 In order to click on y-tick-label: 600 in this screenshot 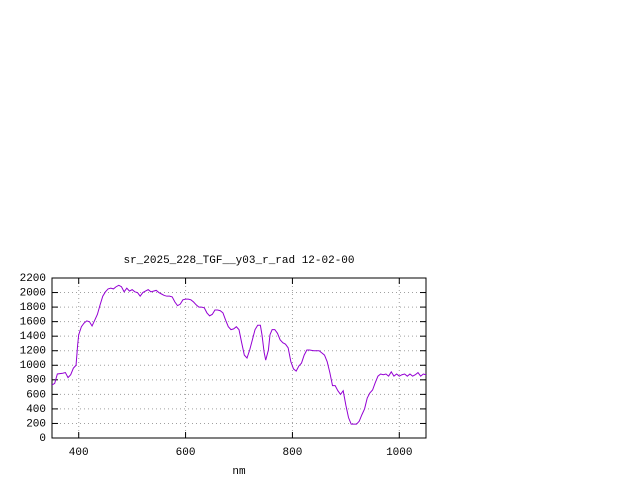, I will do `click(36, 395)`.